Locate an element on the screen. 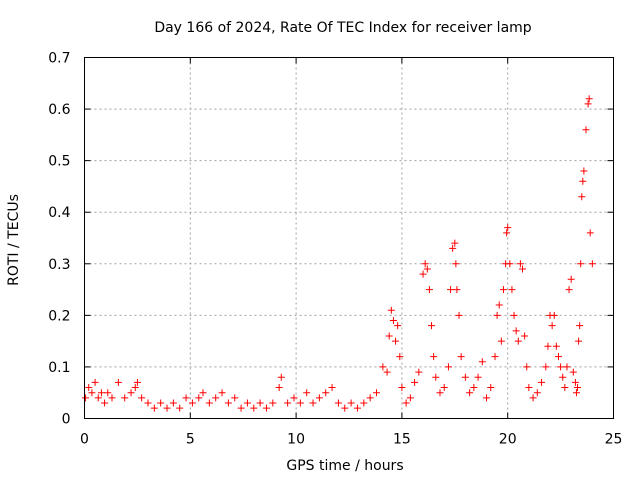  y-tick-labels: 0 0.1 0.2 0.3 0.4 0.5 0.6 0.7 is located at coordinates (59, 239).